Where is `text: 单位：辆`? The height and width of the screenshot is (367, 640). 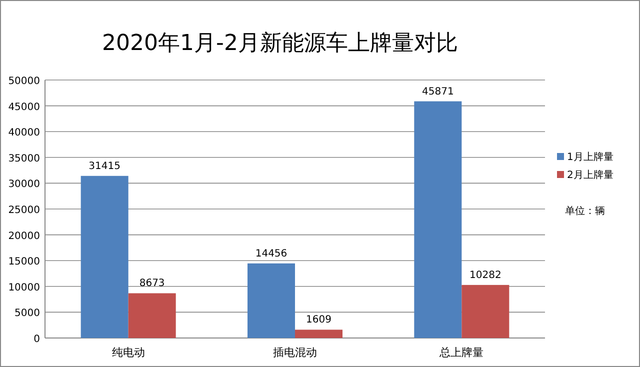 text: 单位：辆 is located at coordinates (585, 211).